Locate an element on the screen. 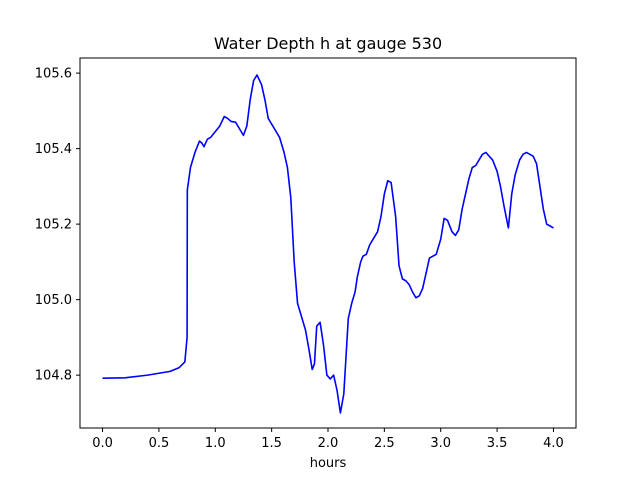 This screenshot has width=640, height=480. x-tick-label: 1.0 is located at coordinates (215, 443).